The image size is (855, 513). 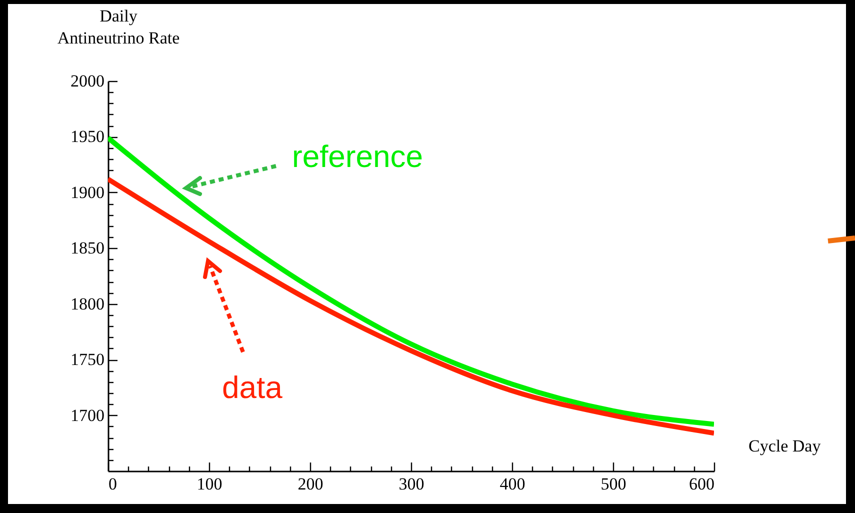 What do you see at coordinates (87, 81) in the screenshot?
I see `y-tick-label: 2000` at bounding box center [87, 81].